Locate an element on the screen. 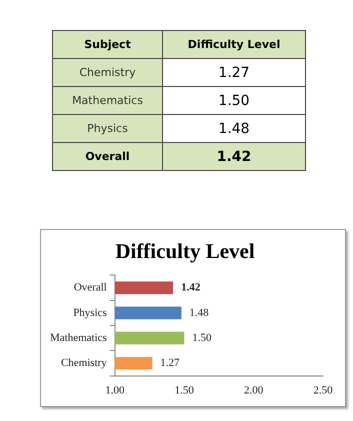 The width and height of the screenshot is (353, 421). y-tick-label: Physics is located at coordinates (90, 312).